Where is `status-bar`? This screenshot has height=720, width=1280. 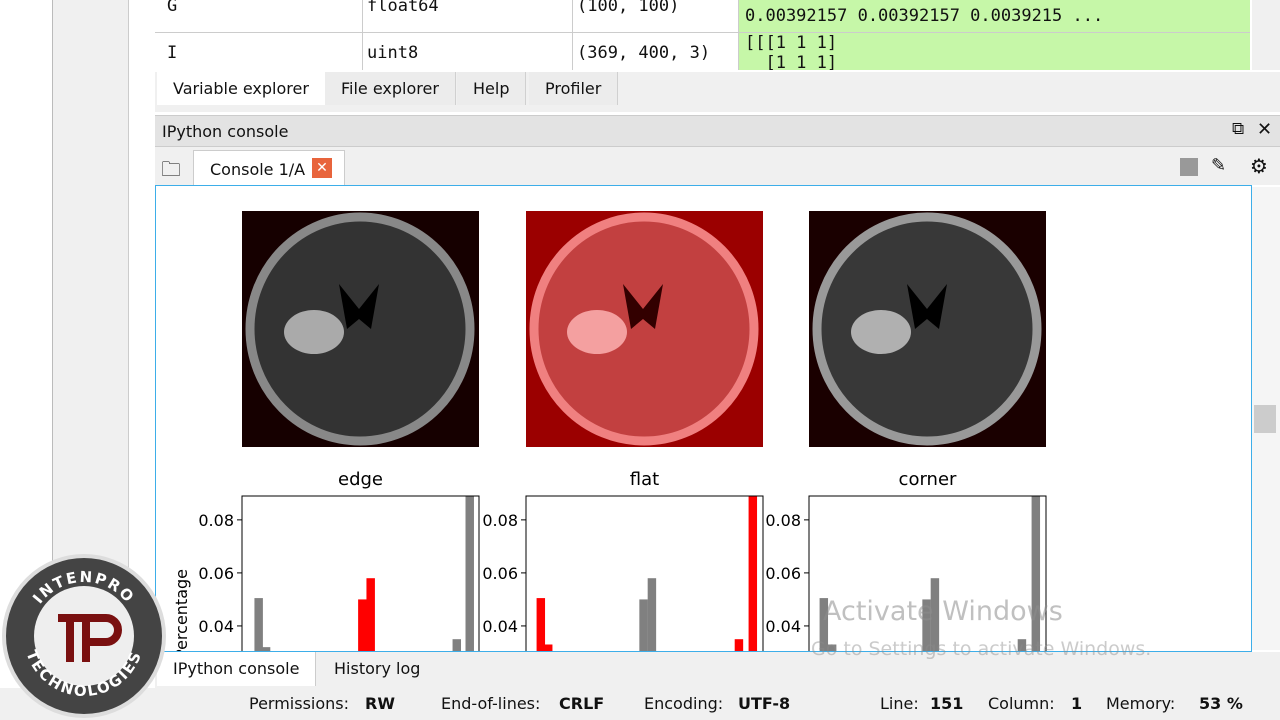 status-bar is located at coordinates (640, 704).